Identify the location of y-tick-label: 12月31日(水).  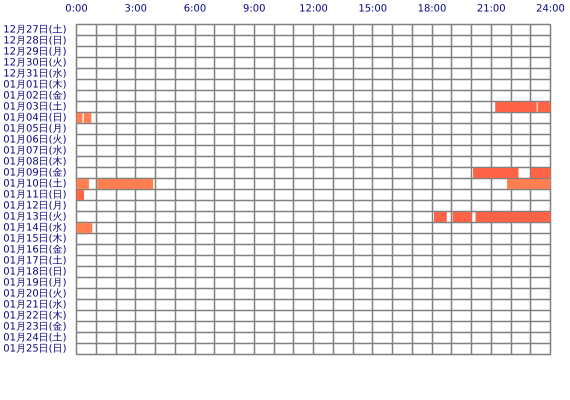
(35, 74).